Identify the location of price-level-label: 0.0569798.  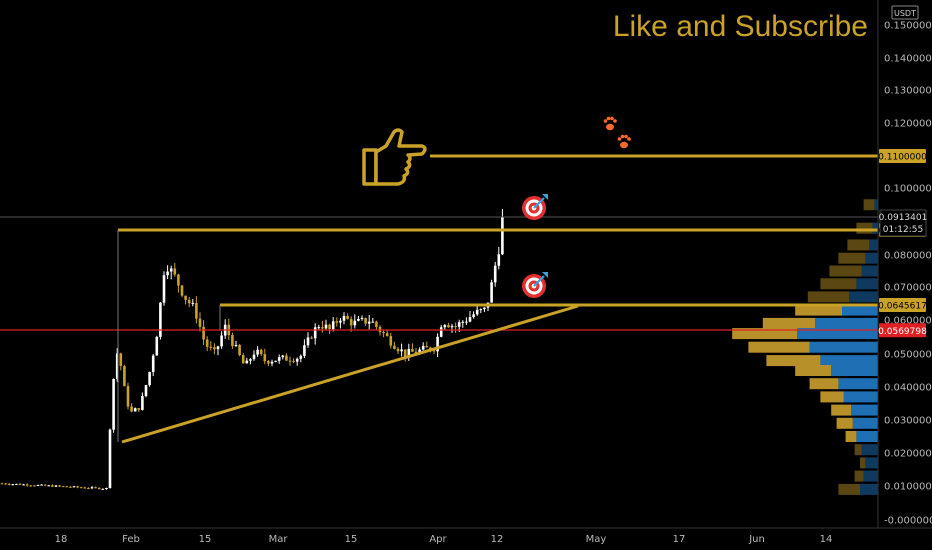
(902, 332).